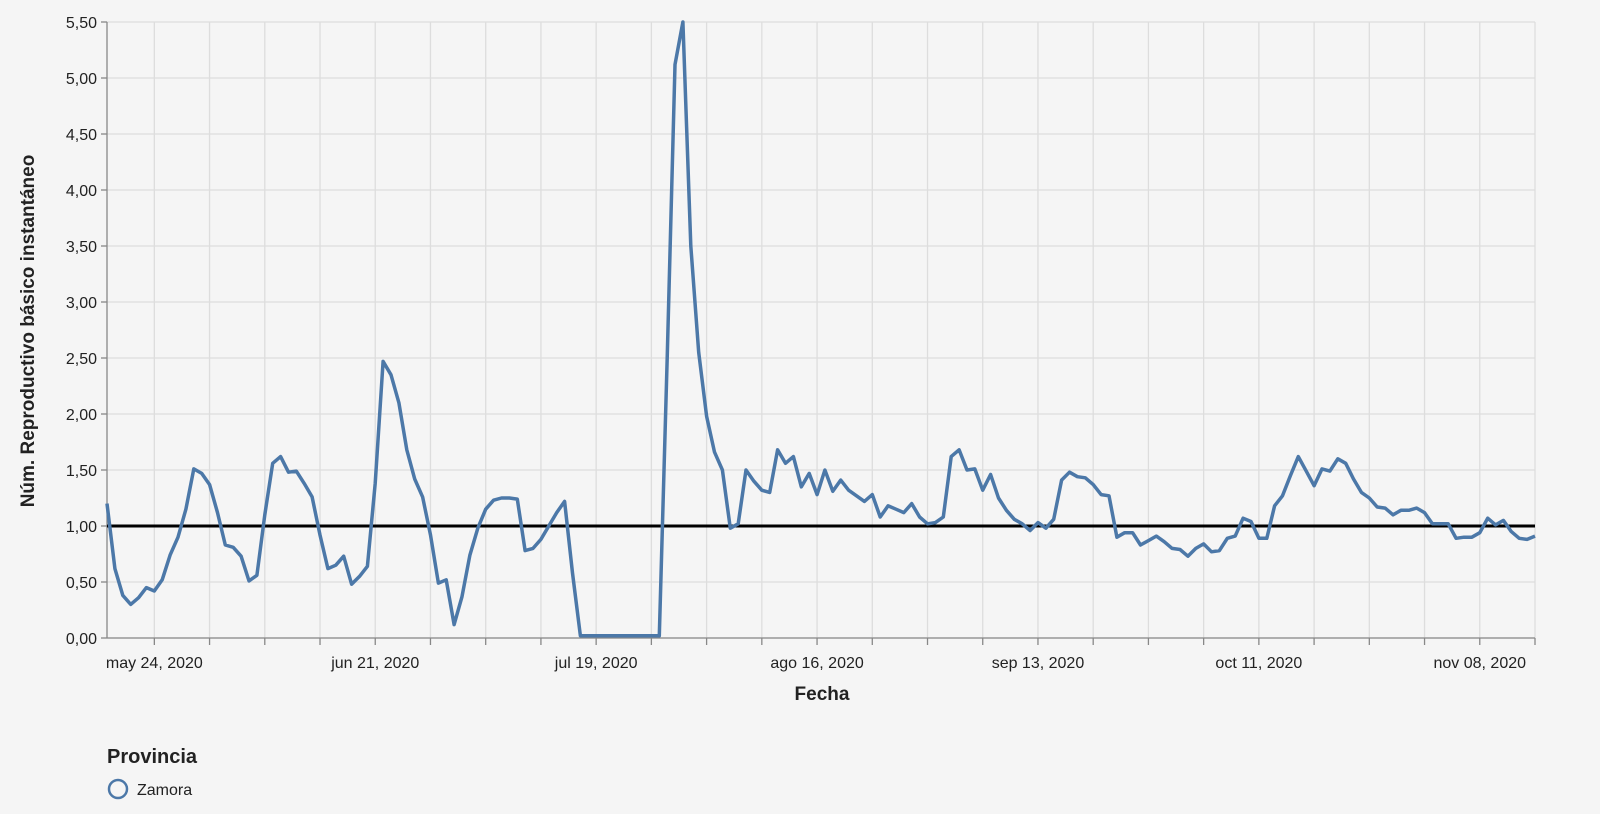 The image size is (1600, 814). I want to click on y-tick-label: 3,00, so click(81, 303).